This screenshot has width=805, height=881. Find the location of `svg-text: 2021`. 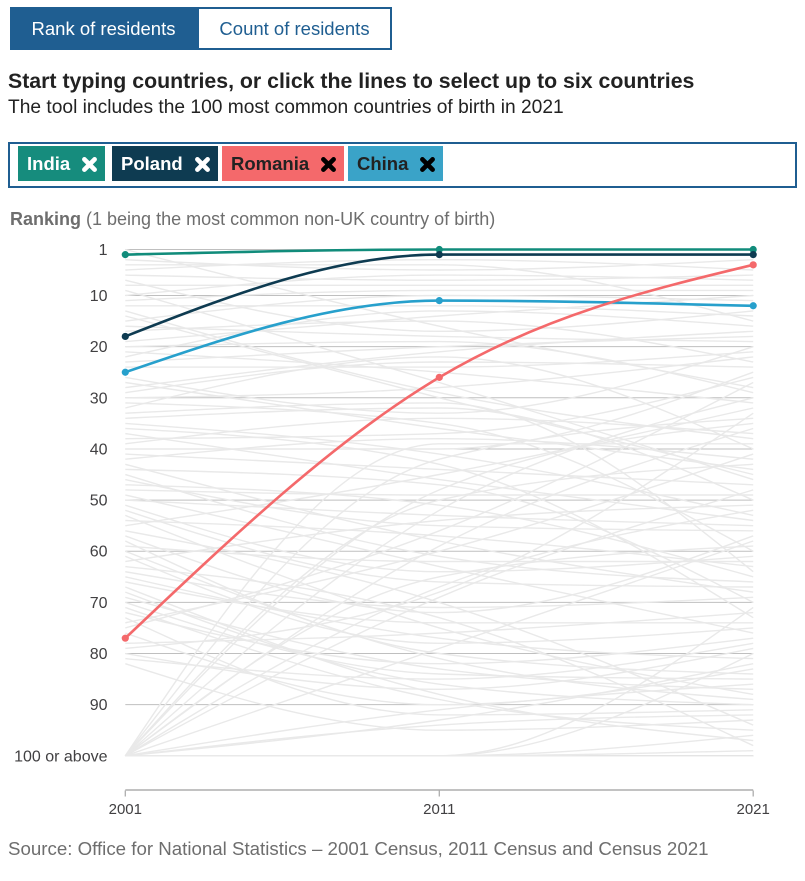

svg-text: 2021 is located at coordinates (753, 809).